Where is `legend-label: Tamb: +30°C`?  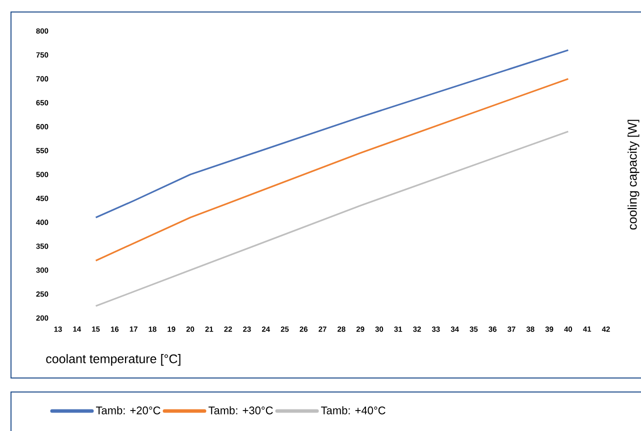
legend-label: Tamb: +30°C is located at coordinates (240, 410).